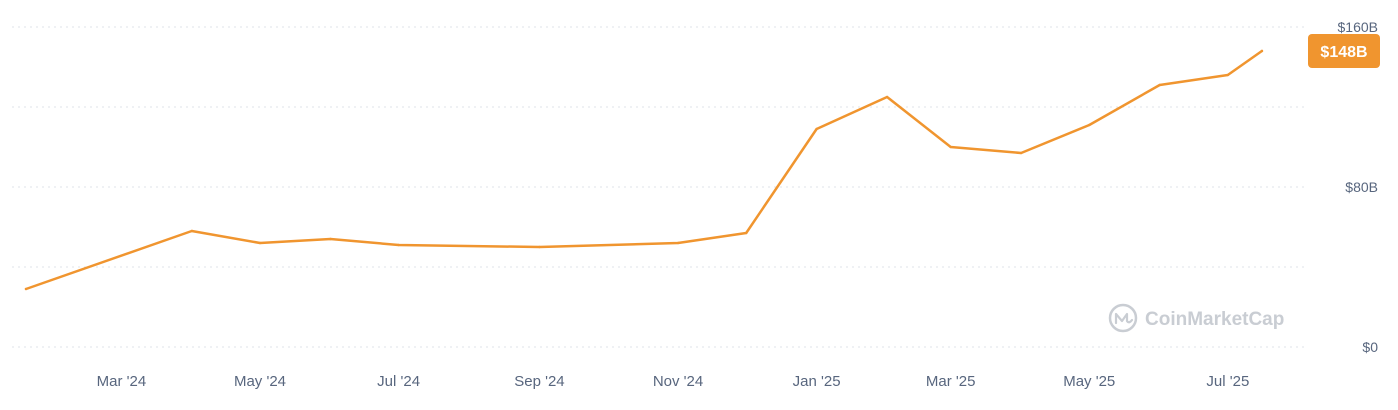 The image size is (1398, 410). I want to click on x-tick-label: Mar '24, so click(122, 381).